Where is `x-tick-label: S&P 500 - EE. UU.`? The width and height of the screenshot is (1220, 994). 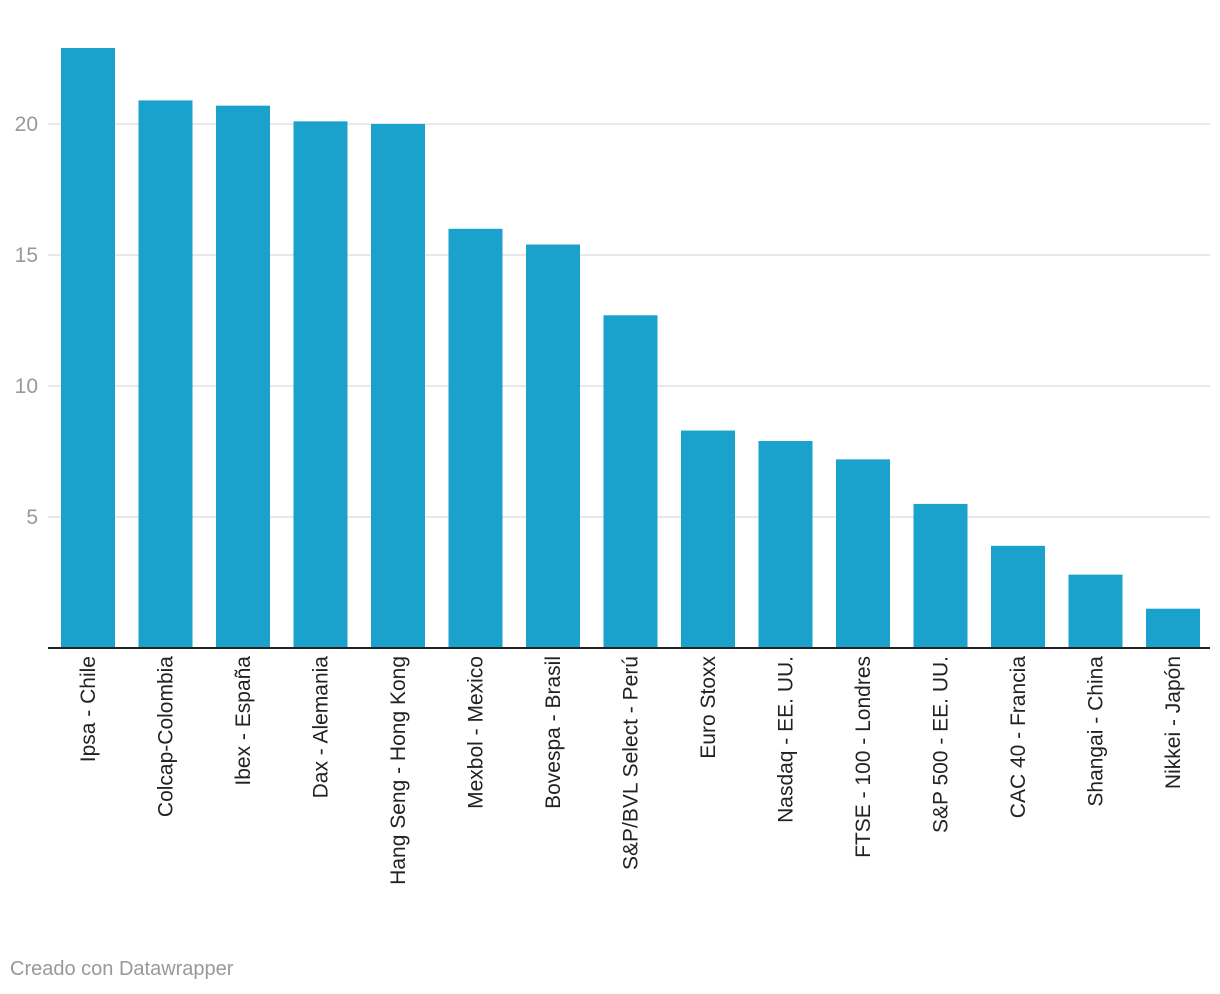 x-tick-label: S&P 500 - EE. UU. is located at coordinates (941, 744).